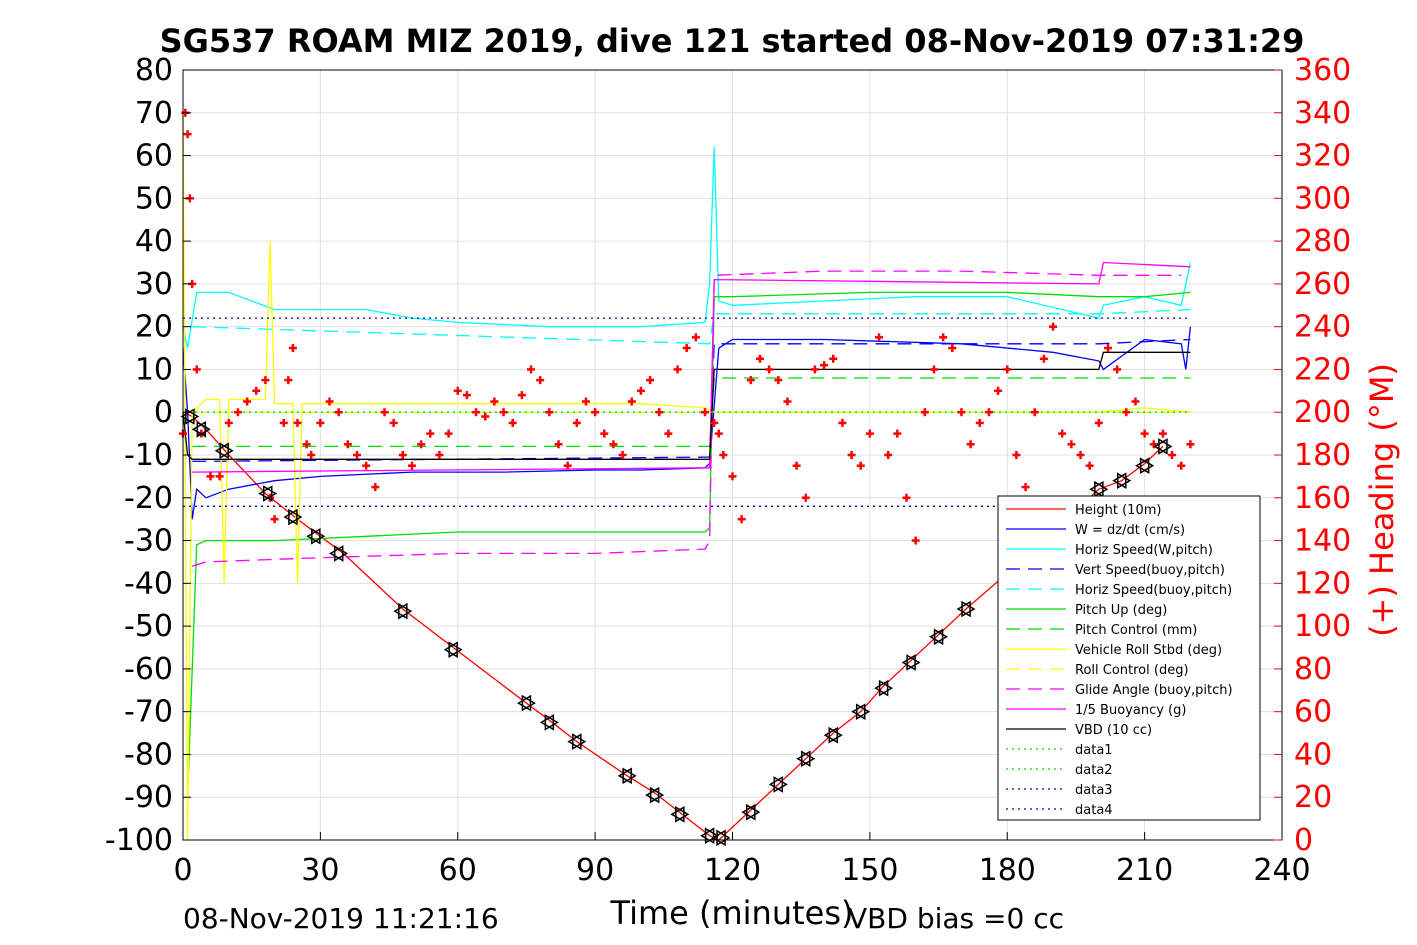 The width and height of the screenshot is (1417, 945). Describe the element at coordinates (1130, 710) in the screenshot. I see `legend-label: 1/5 Buoyancy (g)` at that location.